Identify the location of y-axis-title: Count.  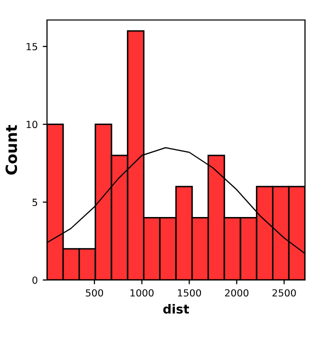
(12, 149).